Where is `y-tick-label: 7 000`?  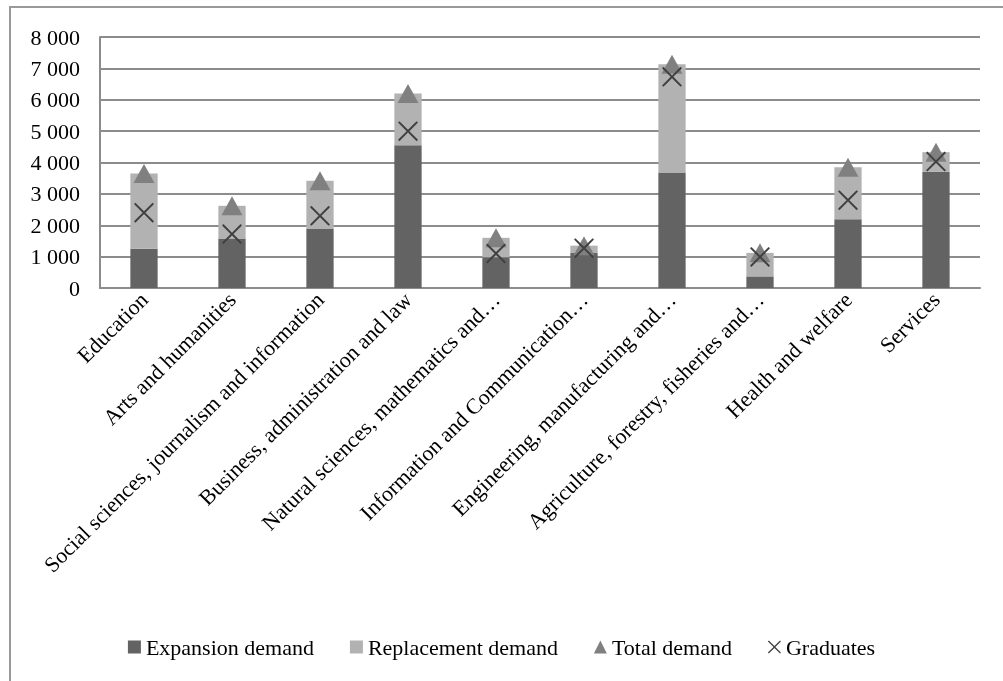
y-tick-label: 7 000 is located at coordinates (55, 68).